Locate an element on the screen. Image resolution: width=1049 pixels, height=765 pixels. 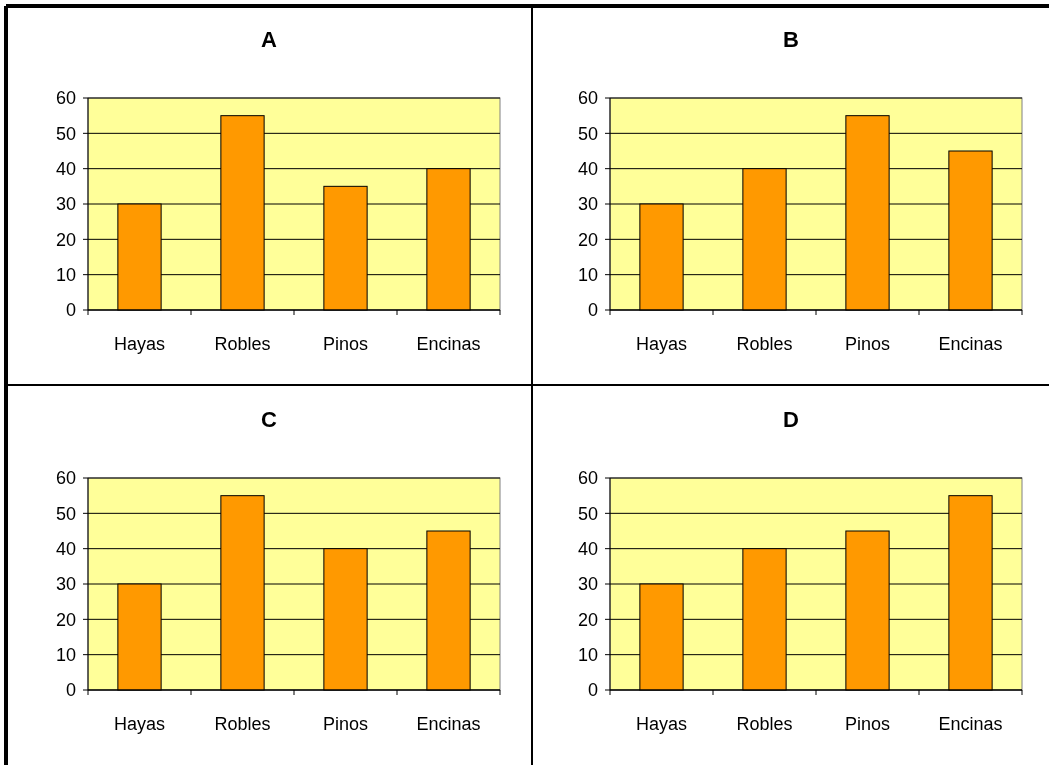
chart-title: B is located at coordinates (791, 39).